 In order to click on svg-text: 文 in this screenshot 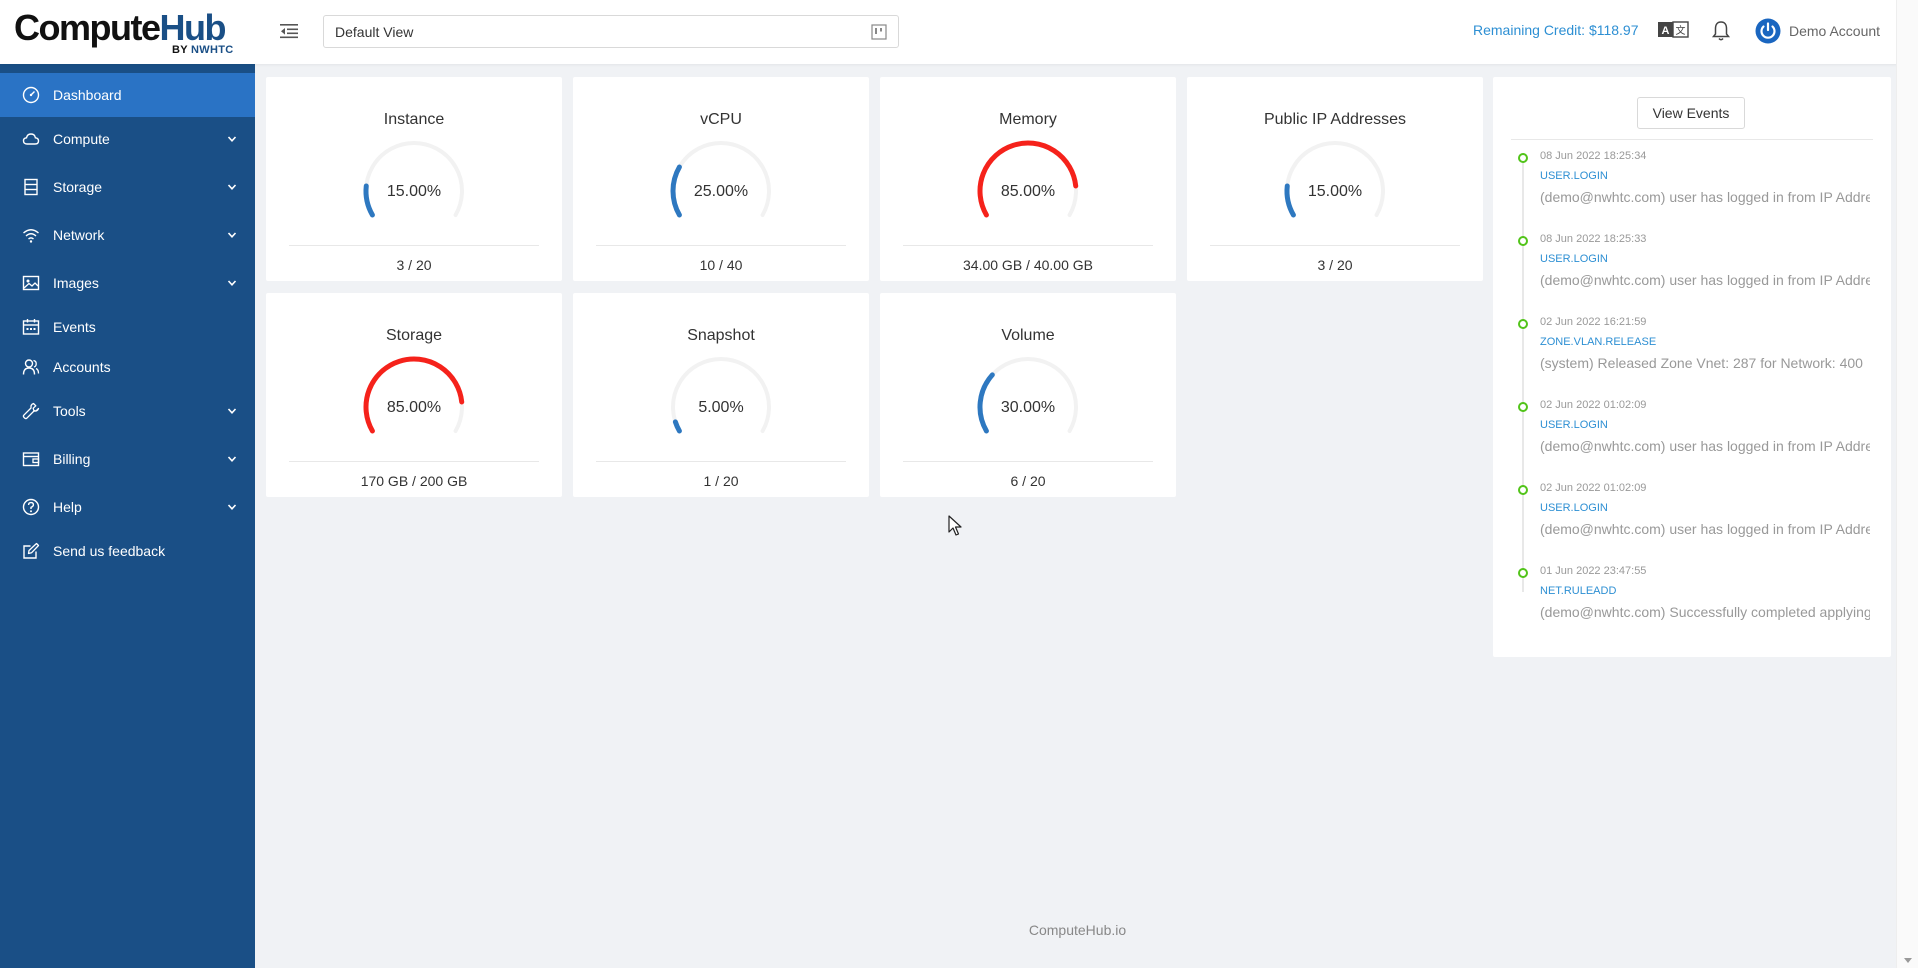, I will do `click(1681, 30)`.